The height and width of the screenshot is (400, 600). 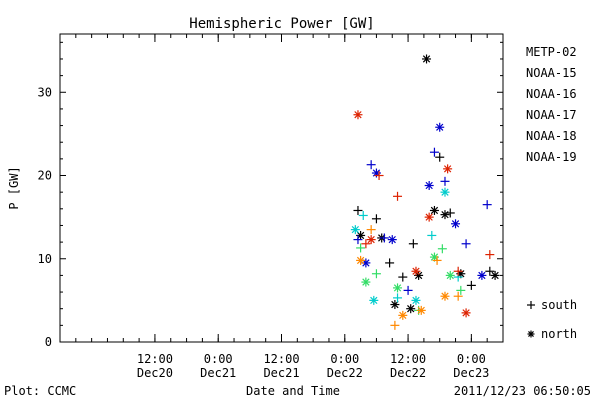 What do you see at coordinates (345, 373) in the screenshot?
I see `x-tick-date-label: Dec22` at bounding box center [345, 373].